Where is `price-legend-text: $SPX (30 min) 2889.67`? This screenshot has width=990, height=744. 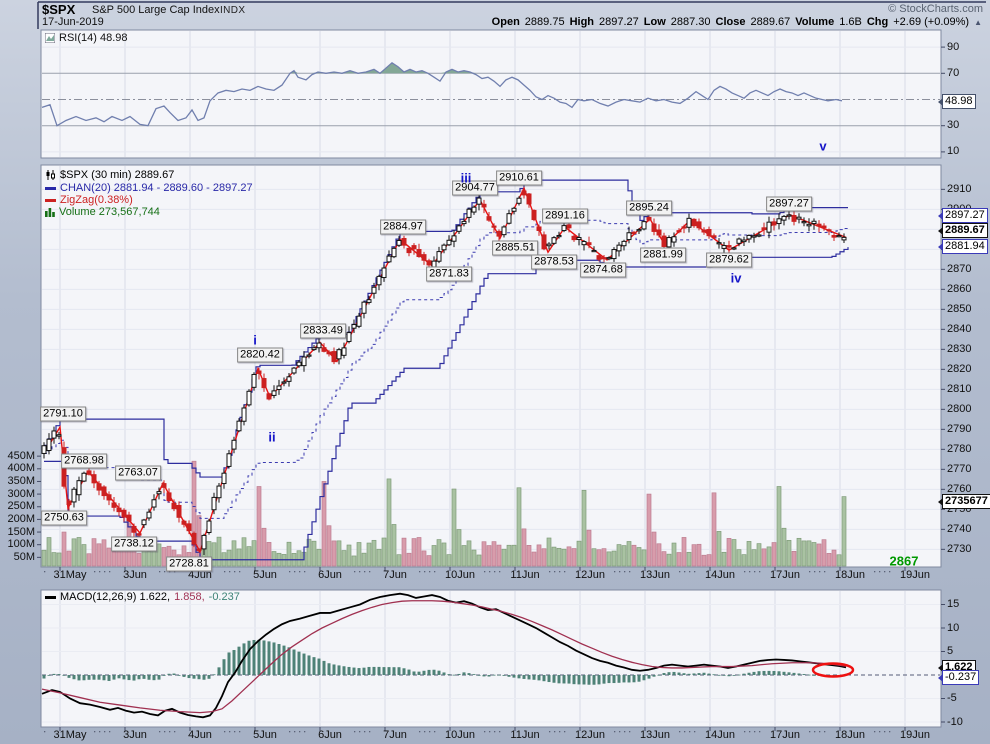
price-legend-text: $SPX (30 min) 2889.67 is located at coordinates (117, 175).